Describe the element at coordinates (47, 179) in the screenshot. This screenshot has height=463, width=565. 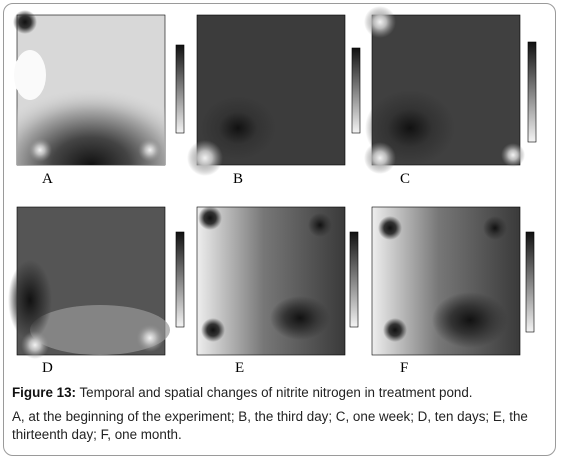
I see `panel-label: A` at that location.